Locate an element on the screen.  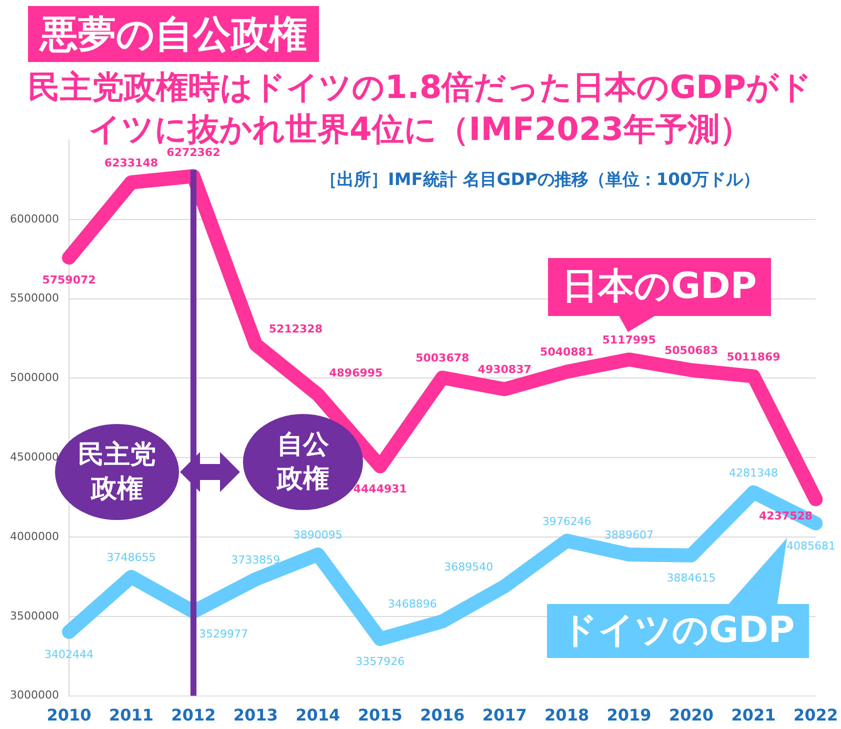
y-tick-label: 4000000 is located at coordinates (34, 536).